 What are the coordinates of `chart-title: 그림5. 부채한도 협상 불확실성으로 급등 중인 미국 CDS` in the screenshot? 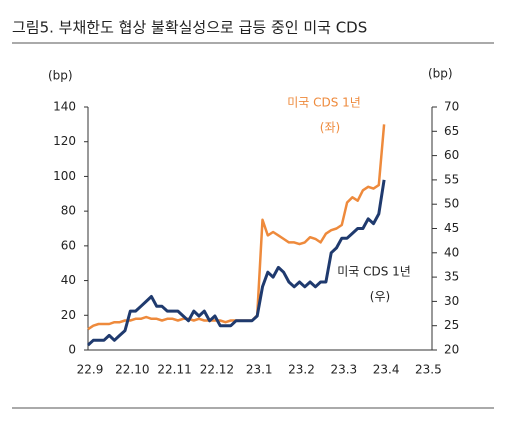 It's located at (189, 28).